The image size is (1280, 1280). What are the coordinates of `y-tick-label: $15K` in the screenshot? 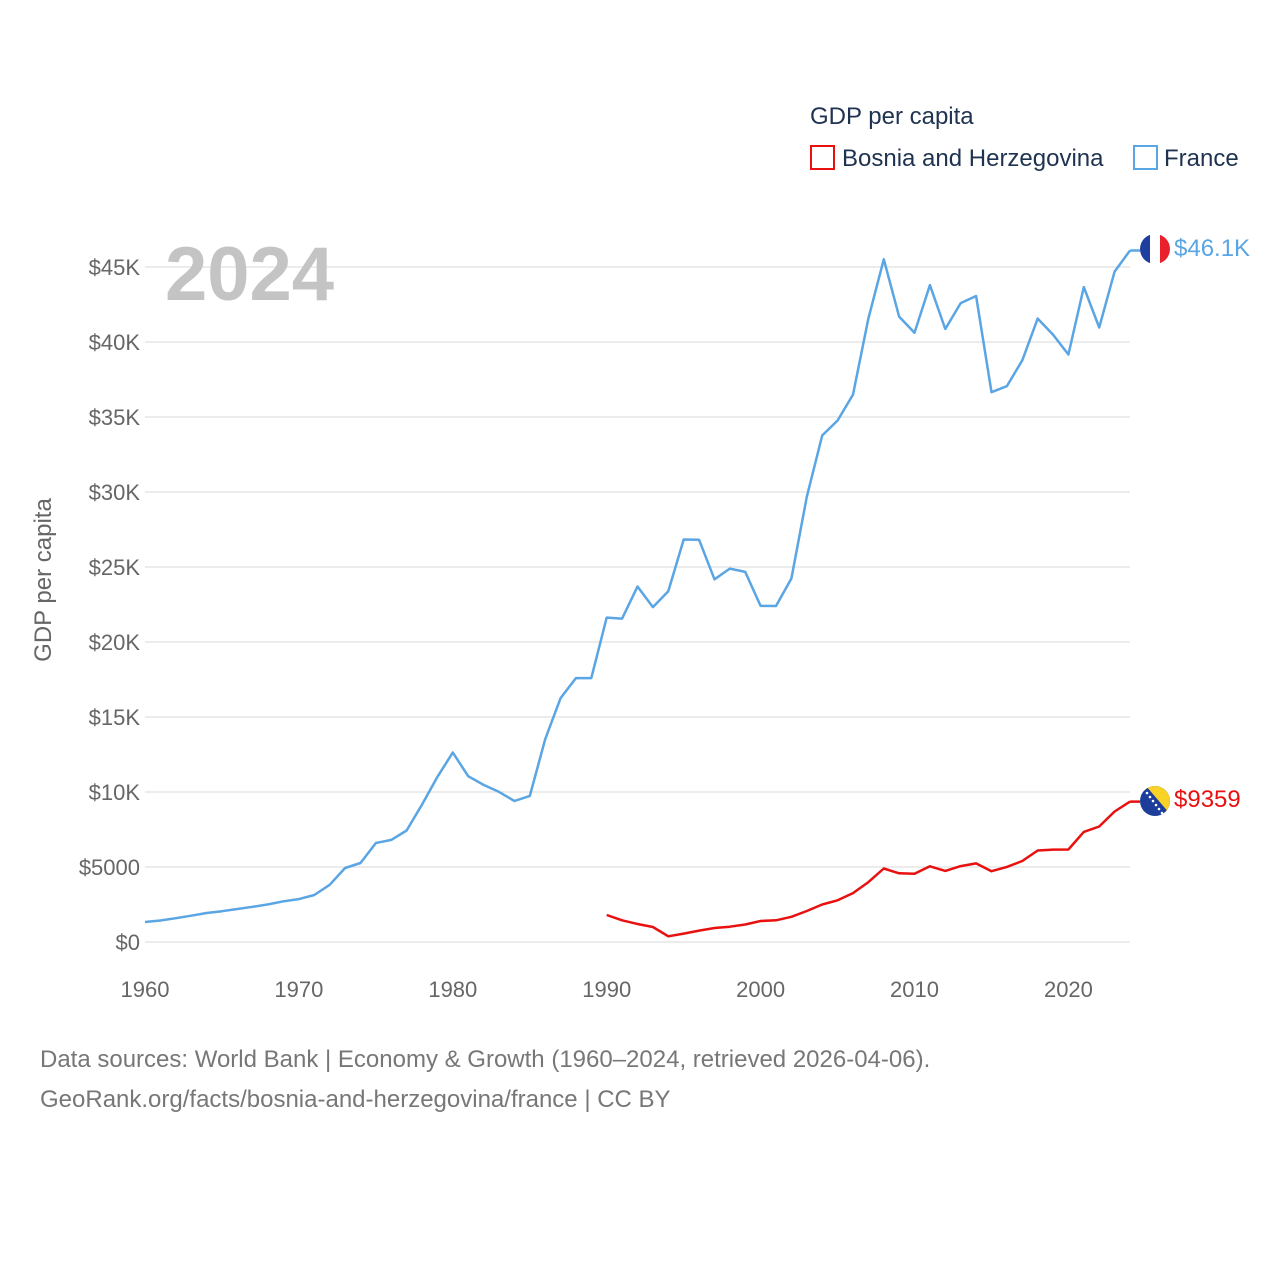 It's located at (115, 717).